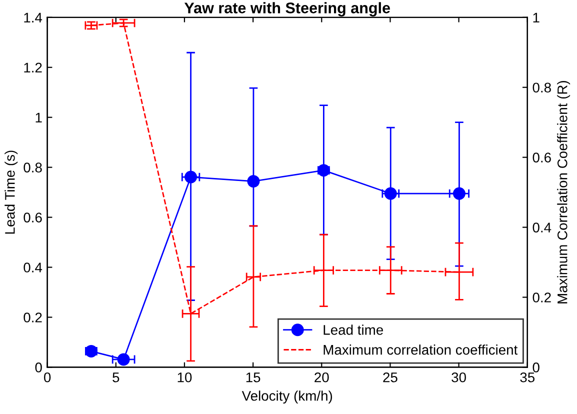 The image size is (577, 414). I want to click on x-tick-label: 30, so click(459, 377).